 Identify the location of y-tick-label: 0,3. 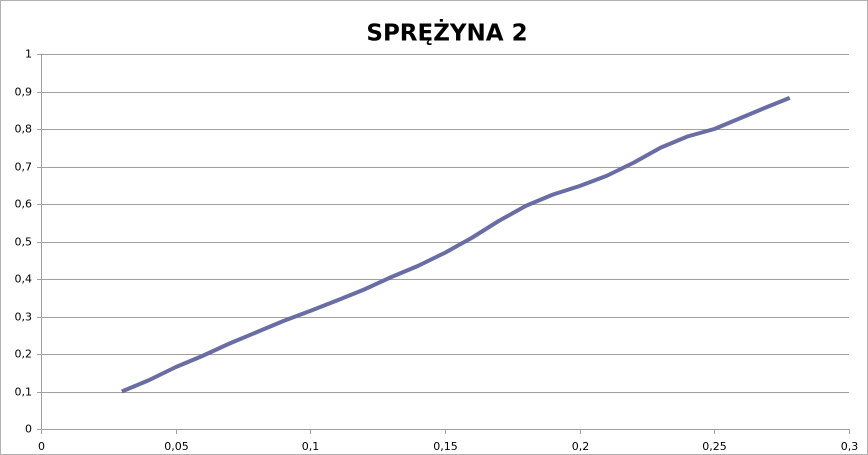
(24, 317).